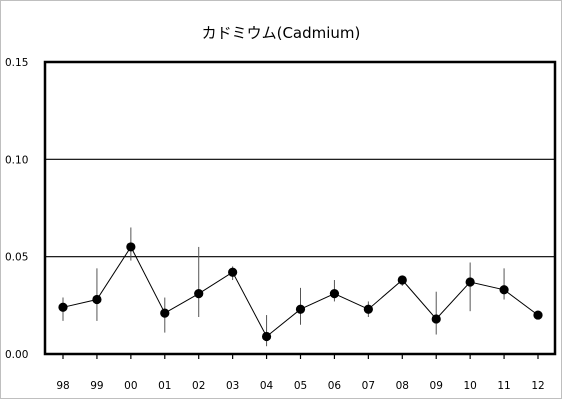 The image size is (562, 399). I want to click on x-tick-label-09: 09, so click(436, 386).